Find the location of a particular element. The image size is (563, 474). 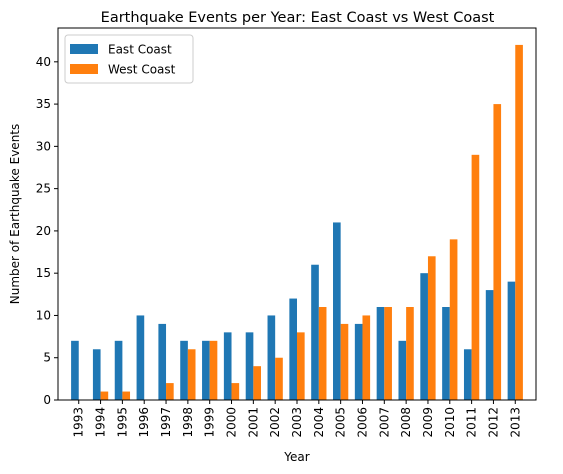

bar-west-coast-2009 is located at coordinates (431, 328).